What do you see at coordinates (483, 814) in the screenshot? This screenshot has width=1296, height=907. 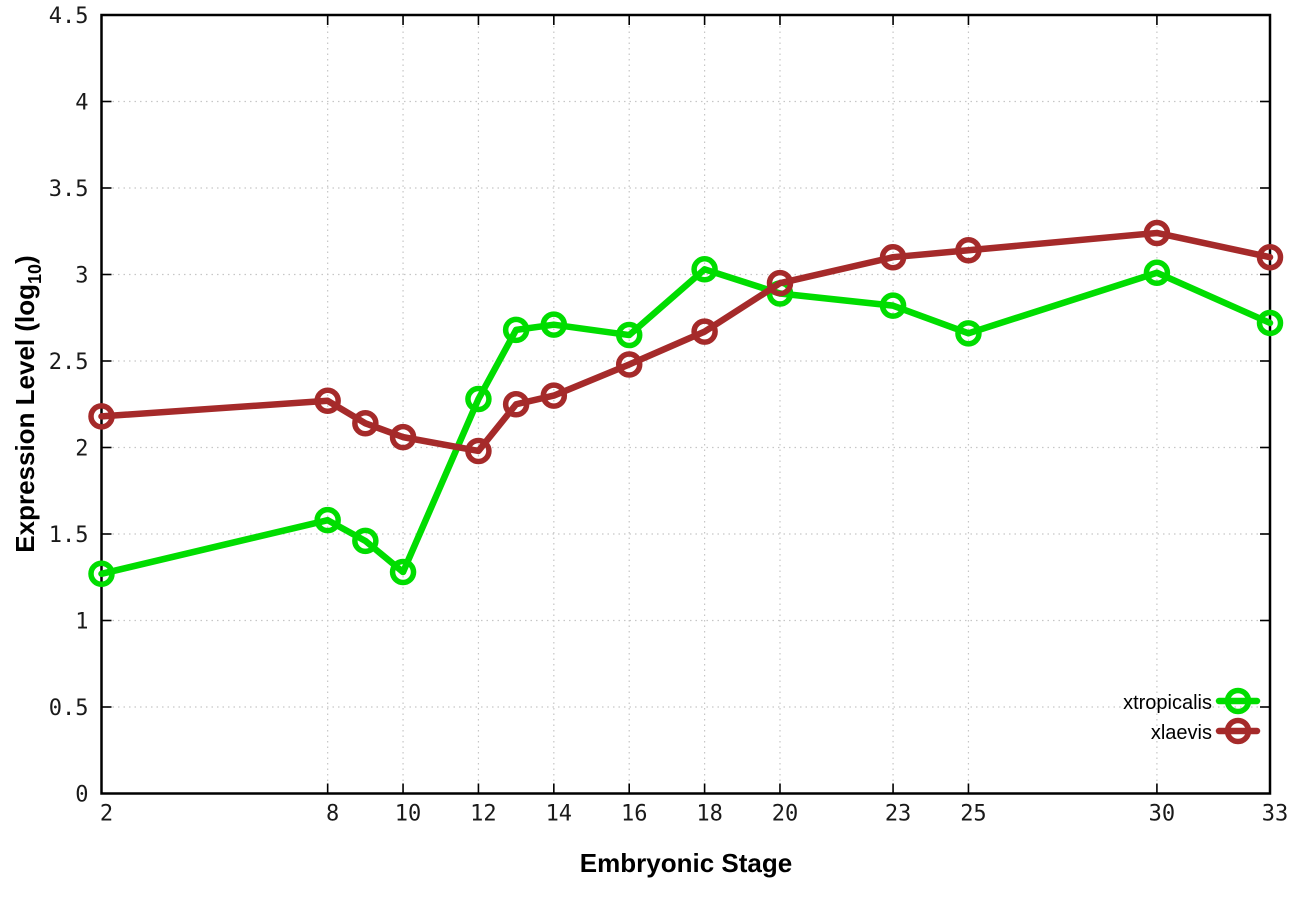 I see `x-tick-label: 12` at bounding box center [483, 814].